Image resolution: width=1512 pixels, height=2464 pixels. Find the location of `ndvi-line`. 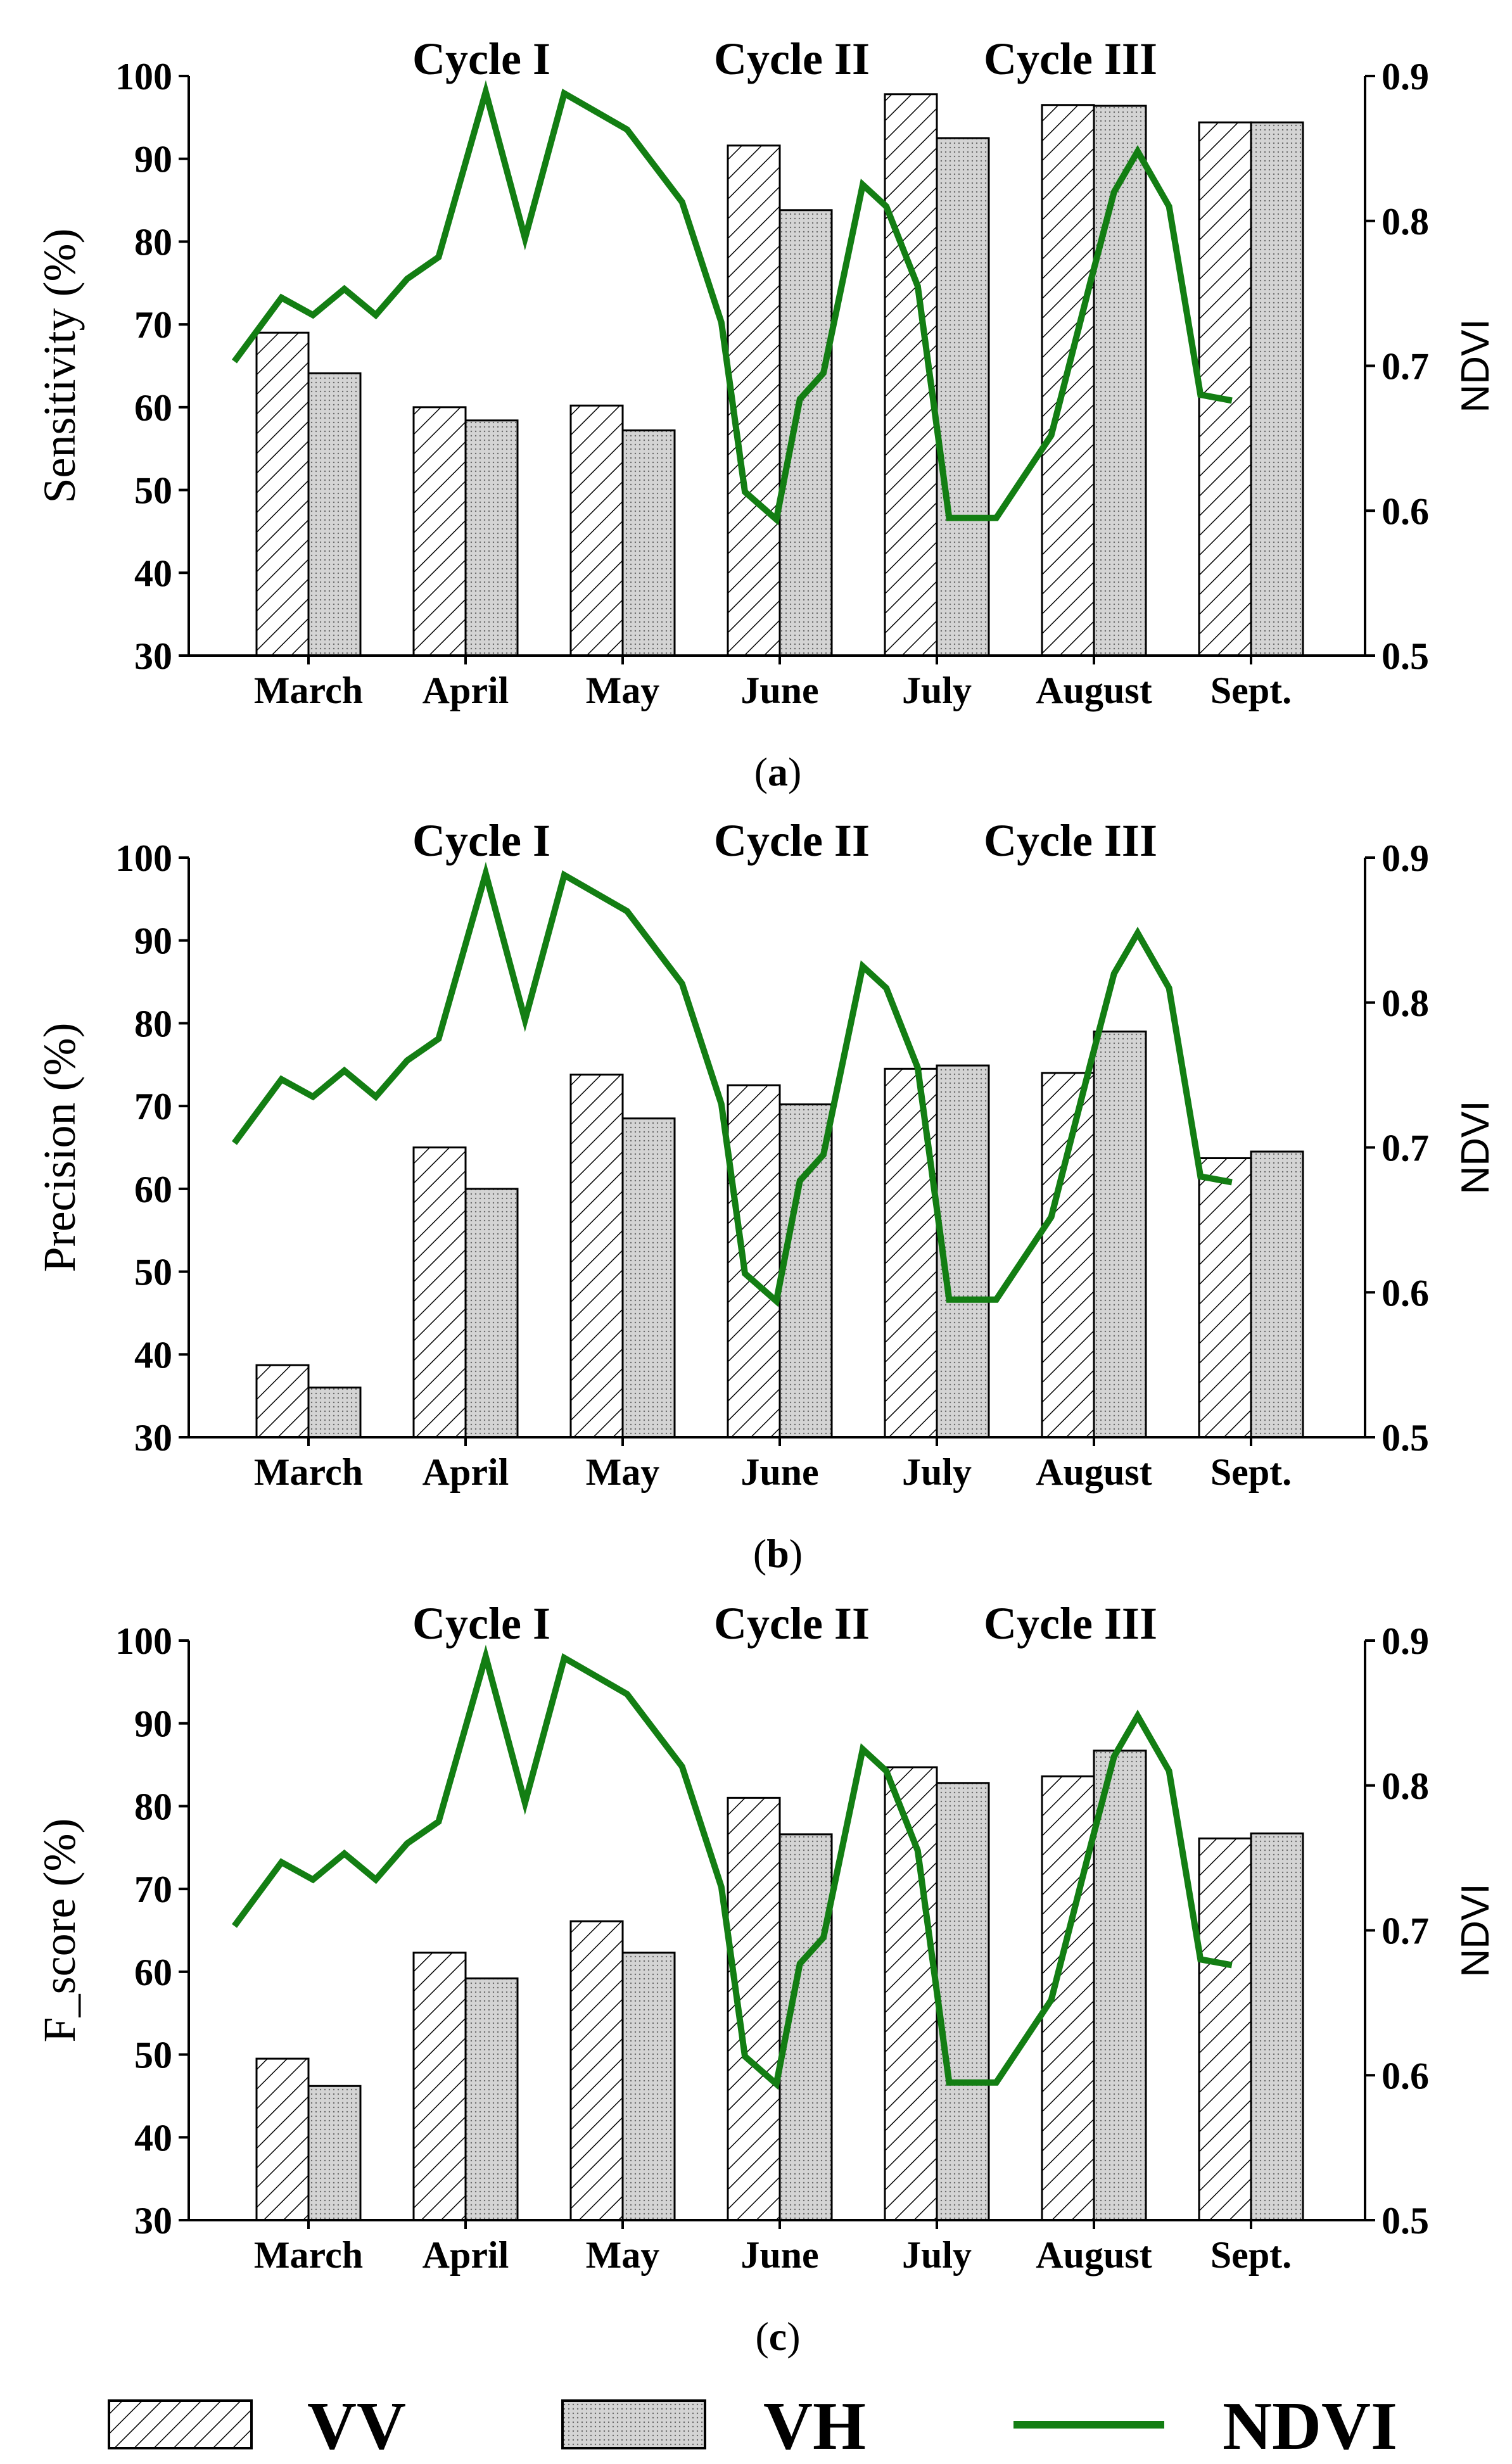

ndvi-line is located at coordinates (732, 303).